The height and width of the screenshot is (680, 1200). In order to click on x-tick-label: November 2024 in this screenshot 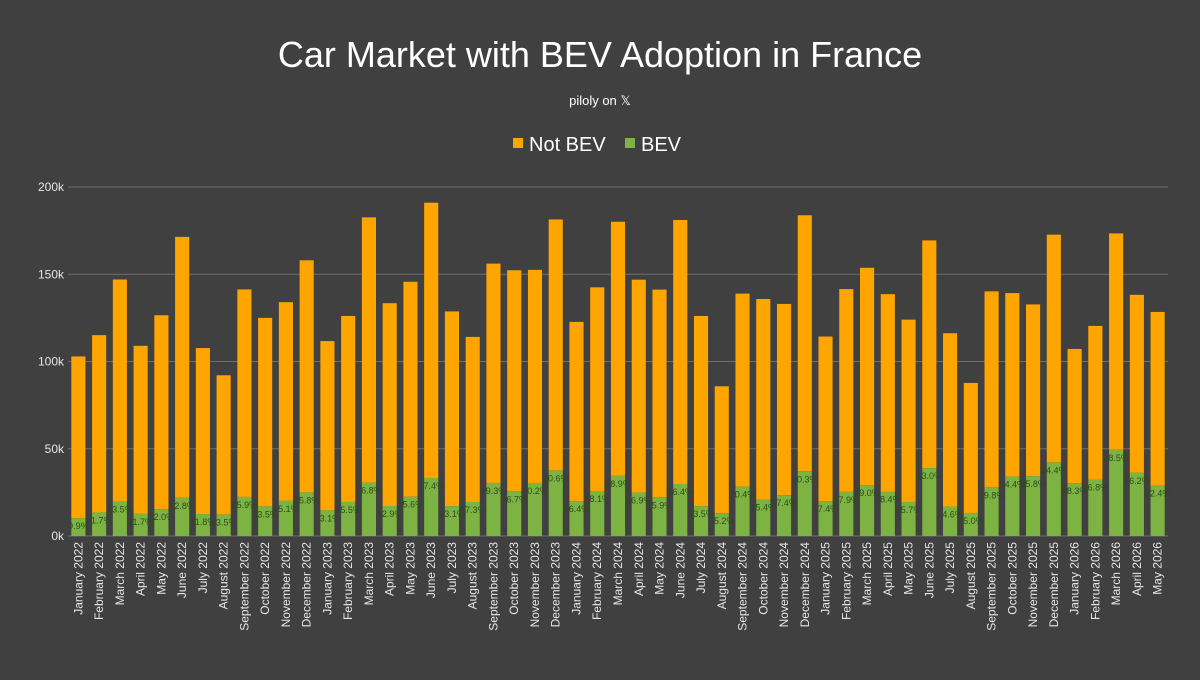, I will do `click(784, 585)`.